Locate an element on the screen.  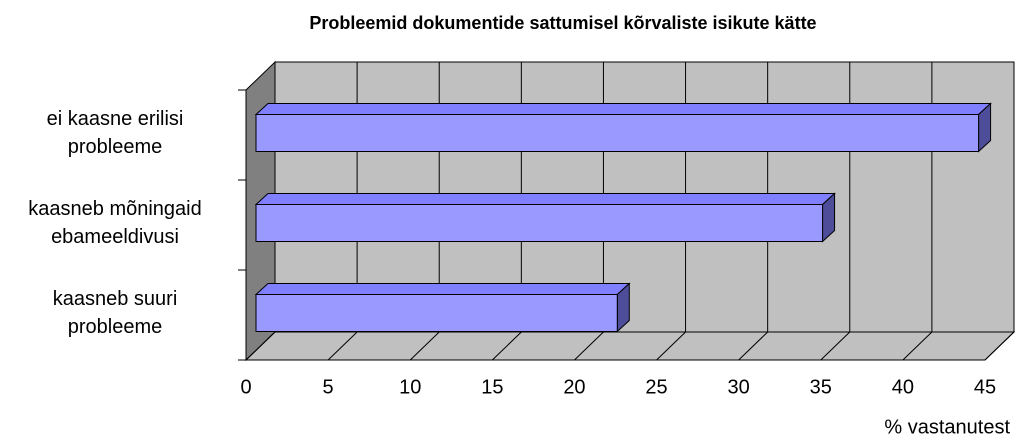
x-axis-title: % vastanutest is located at coordinates (947, 427).